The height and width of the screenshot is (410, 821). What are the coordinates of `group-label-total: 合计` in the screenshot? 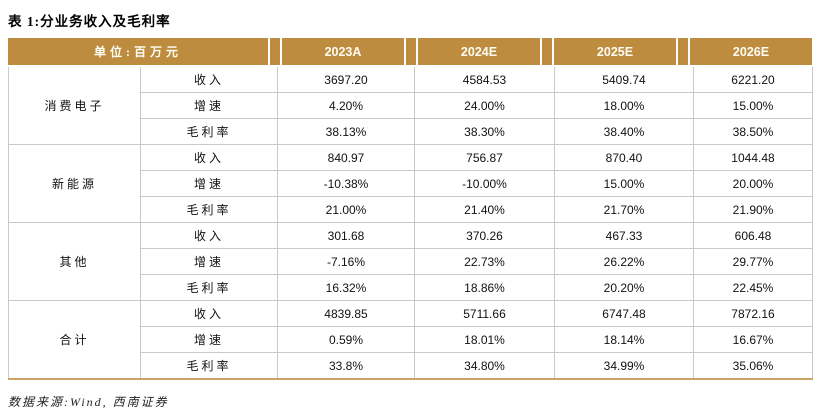 It's located at (74, 340).